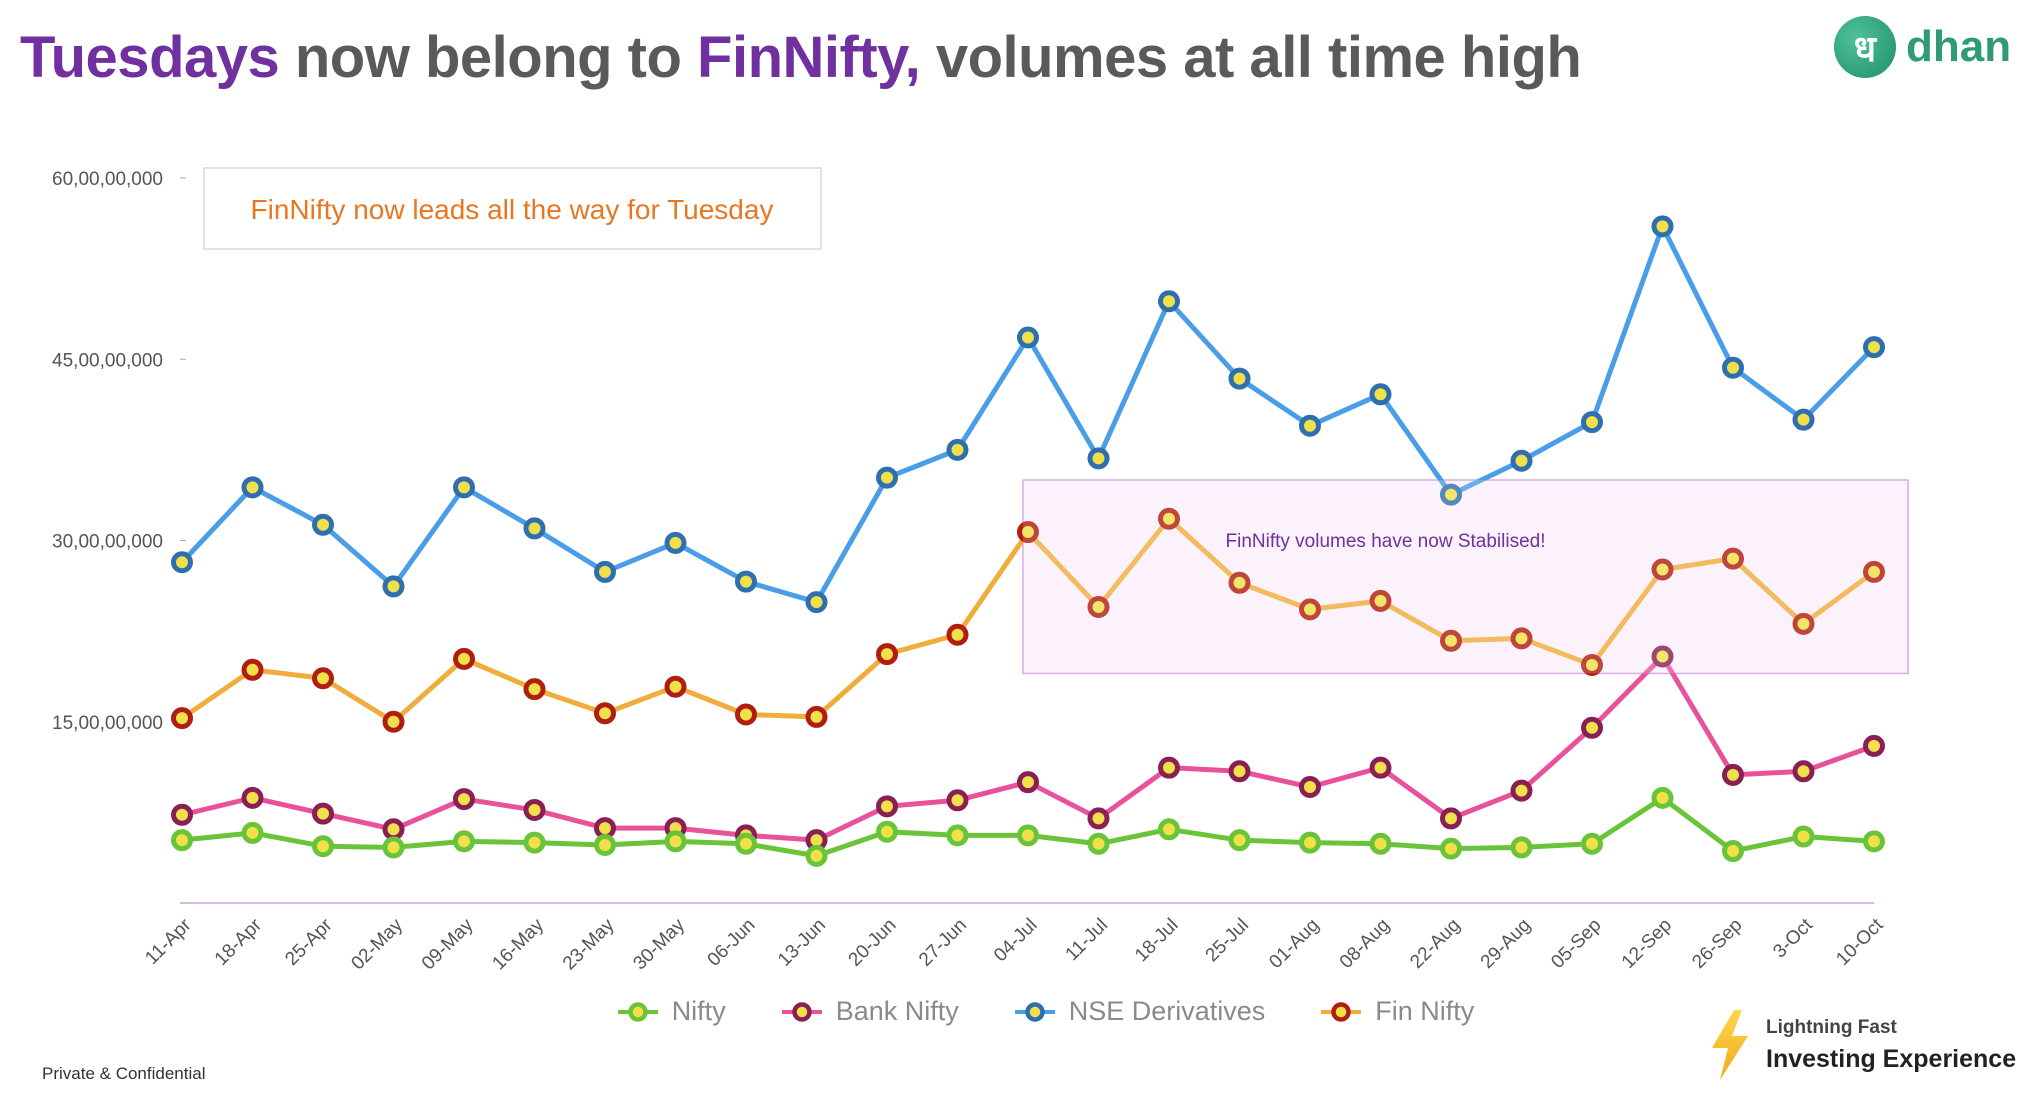 Image resolution: width=2030 pixels, height=1118 pixels. I want to click on y-tick-label: 15,00,00,000, so click(107, 723).